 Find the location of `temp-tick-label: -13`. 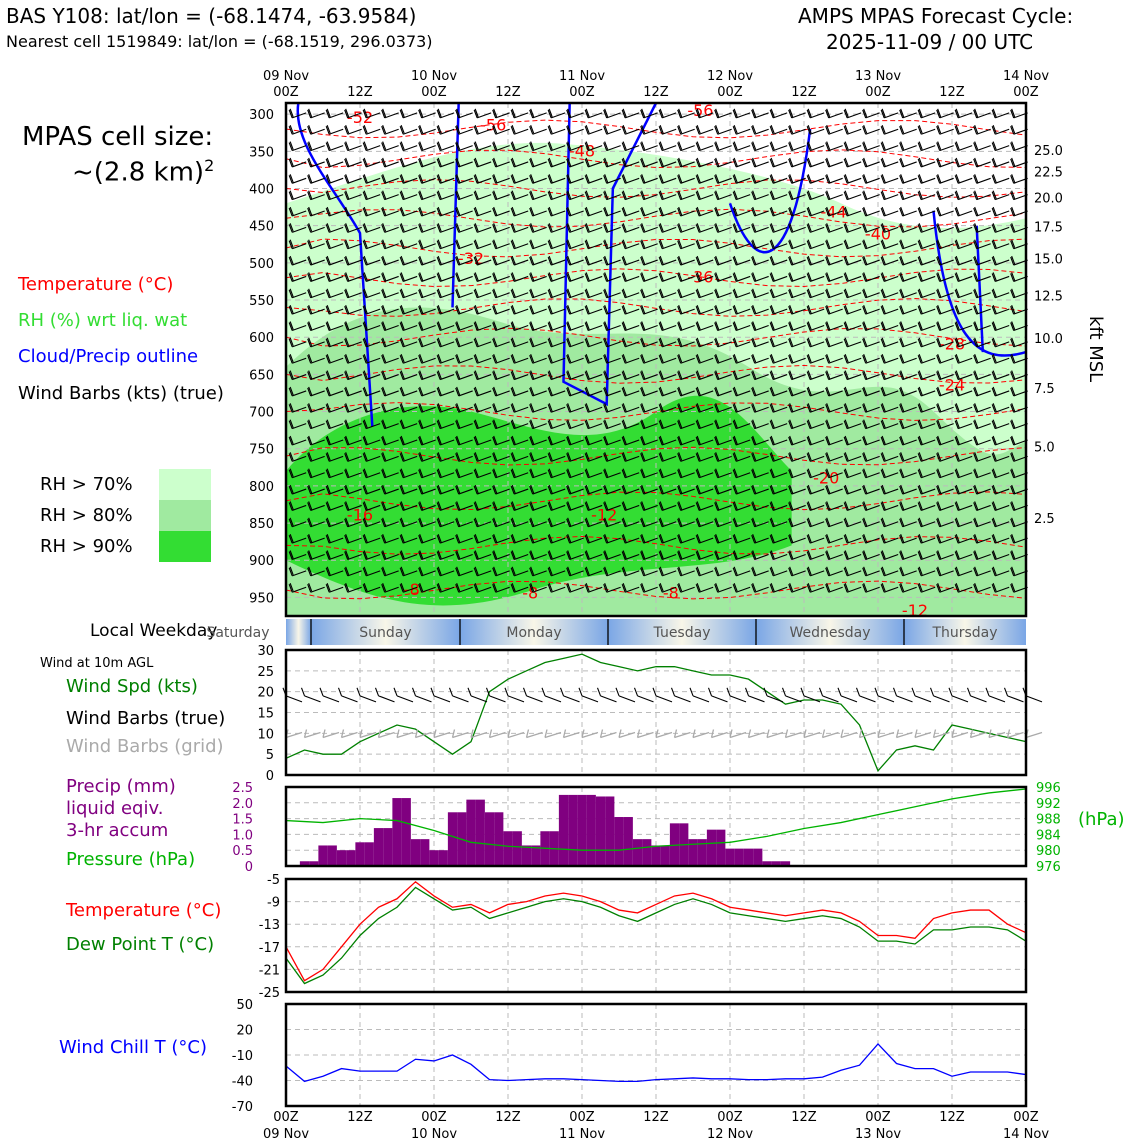

temp-tick-label: -13 is located at coordinates (269, 925).